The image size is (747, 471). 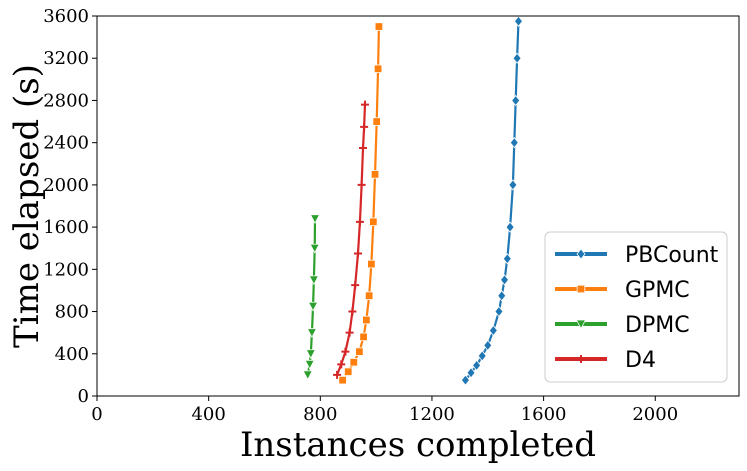 I want to click on legend-marker-gpmc, so click(x=581, y=289).